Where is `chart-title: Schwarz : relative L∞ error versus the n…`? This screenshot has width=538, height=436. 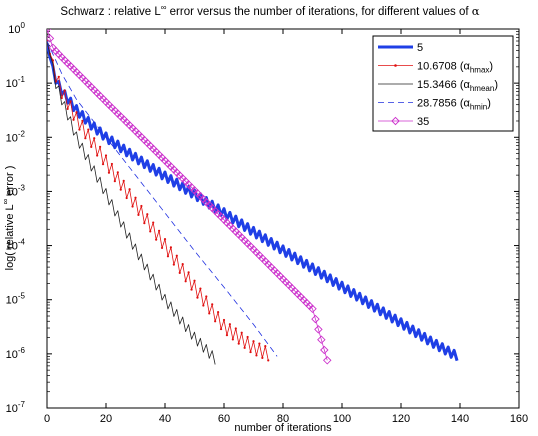 chart-title: Schwarz : relative L∞ error versus the n… is located at coordinates (269, 10).